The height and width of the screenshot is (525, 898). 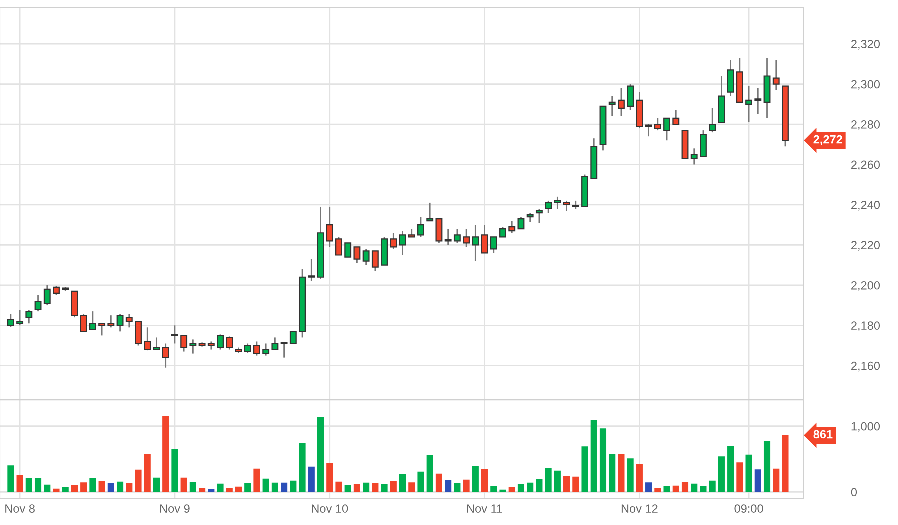 I want to click on y-tick-label: 2,180, so click(x=866, y=327).